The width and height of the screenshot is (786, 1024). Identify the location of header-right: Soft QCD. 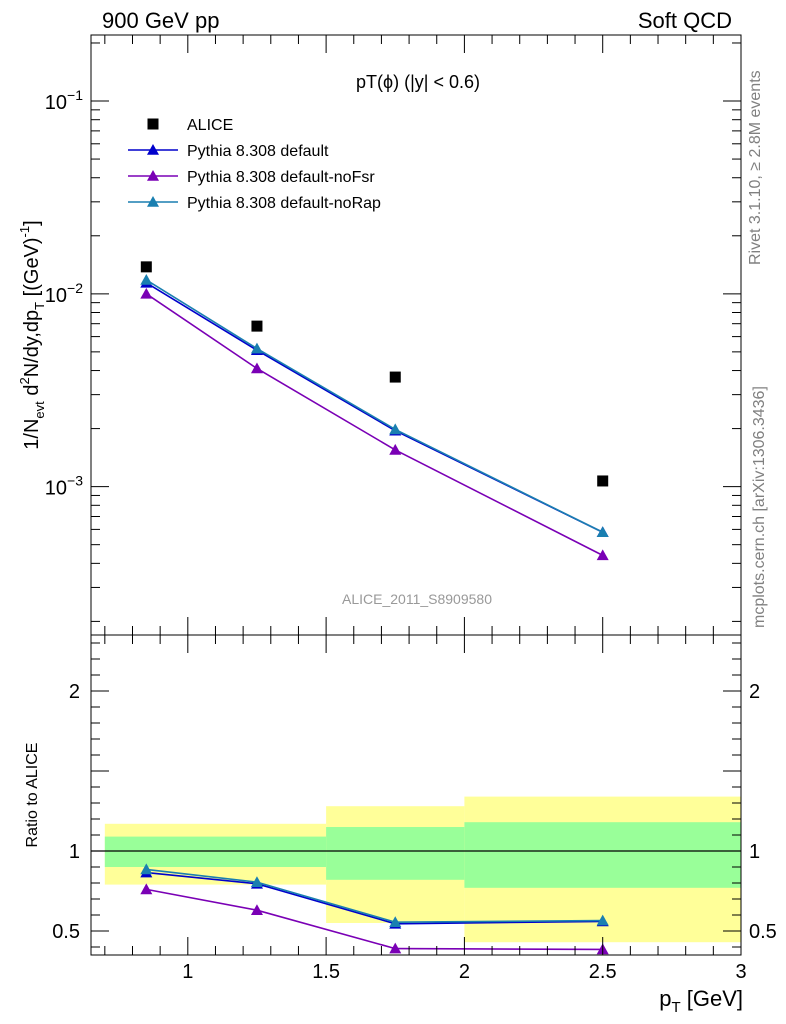
(685, 20).